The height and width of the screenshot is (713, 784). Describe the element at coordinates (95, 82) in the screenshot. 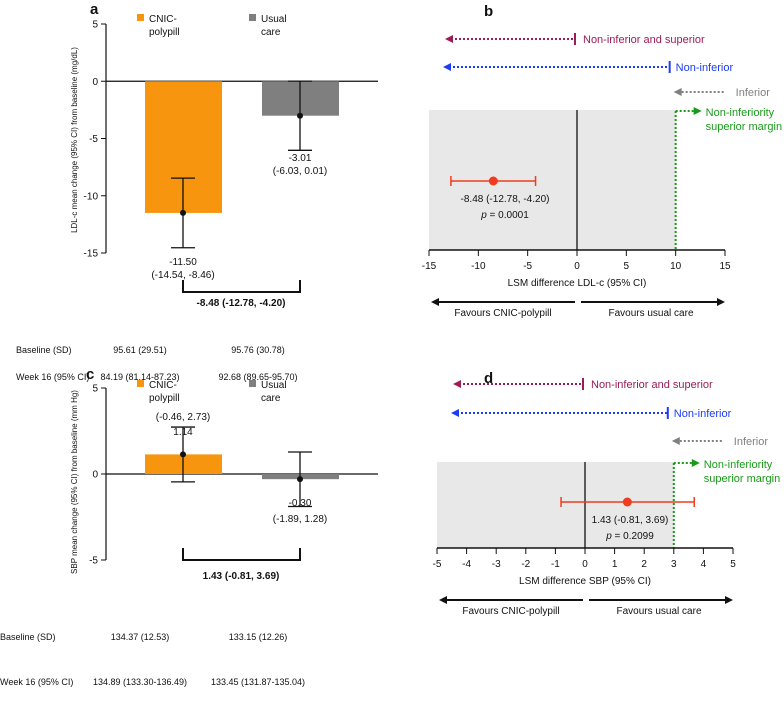

I see `y-tick-label: 0` at that location.